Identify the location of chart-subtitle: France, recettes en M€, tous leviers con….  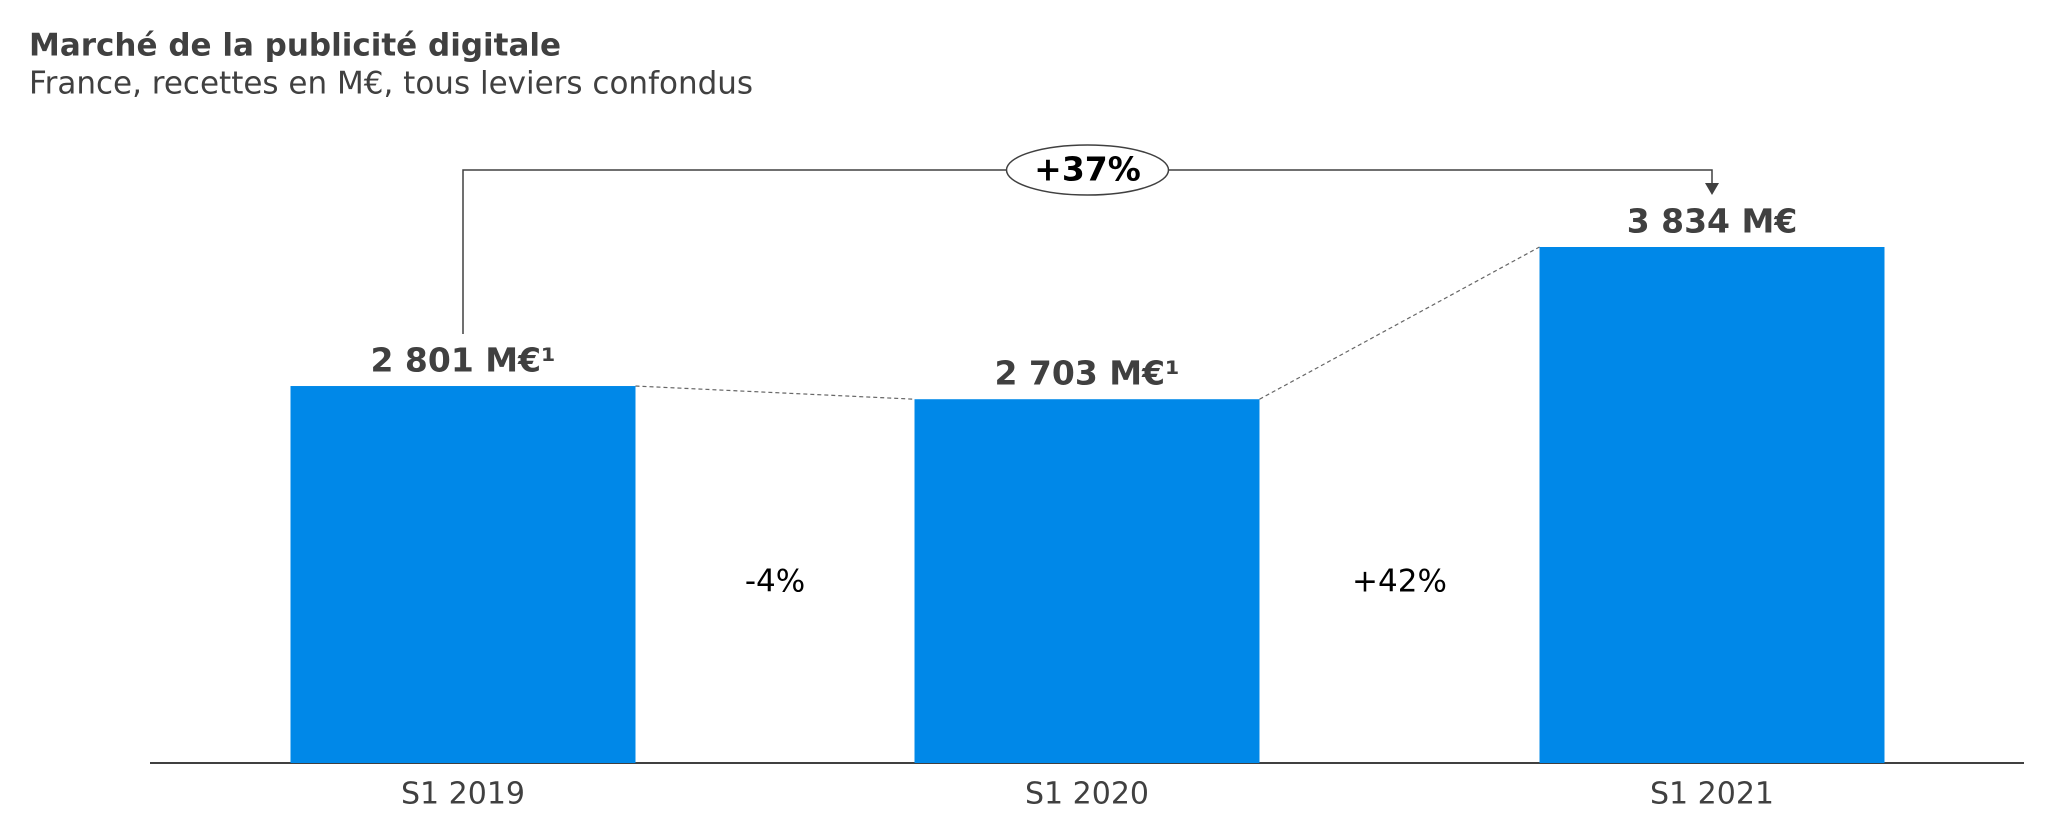
(391, 84).